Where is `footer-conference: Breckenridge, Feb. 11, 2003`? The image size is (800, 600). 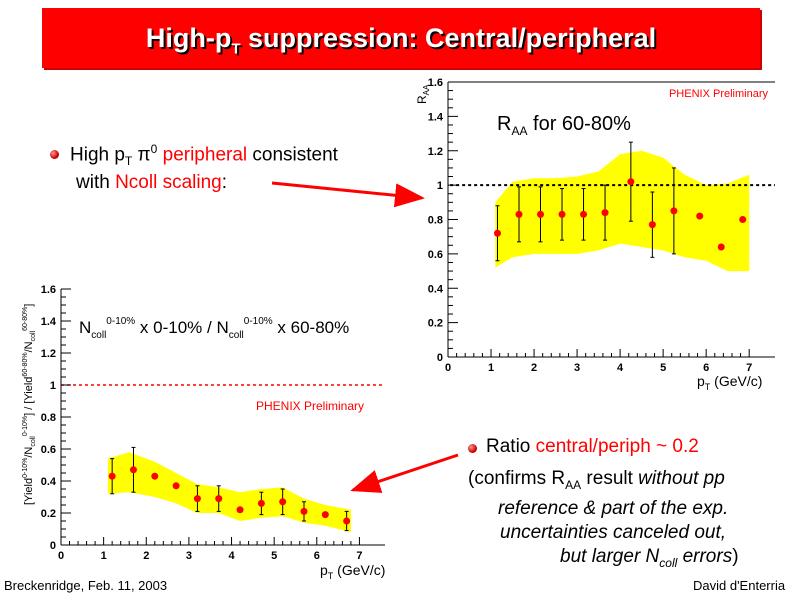
footer-conference: Breckenridge, Feb. 11, 2003 is located at coordinates (86, 585).